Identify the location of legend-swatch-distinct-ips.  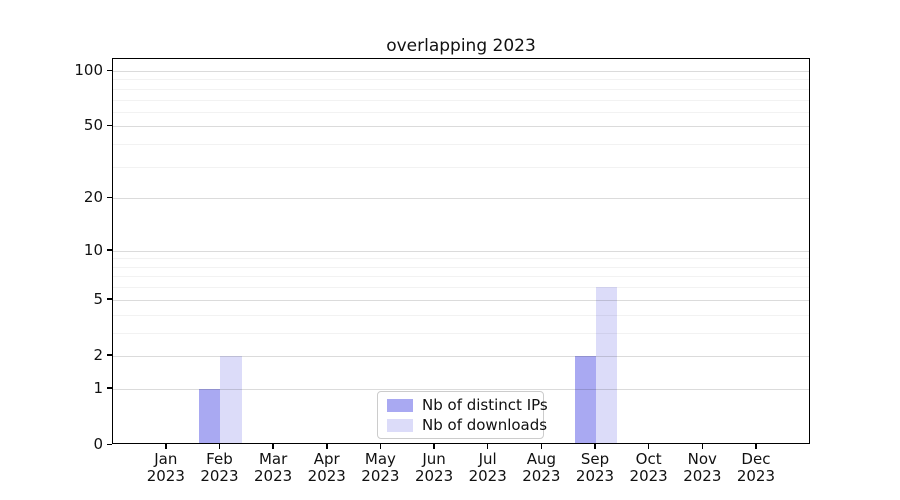
(400, 405).